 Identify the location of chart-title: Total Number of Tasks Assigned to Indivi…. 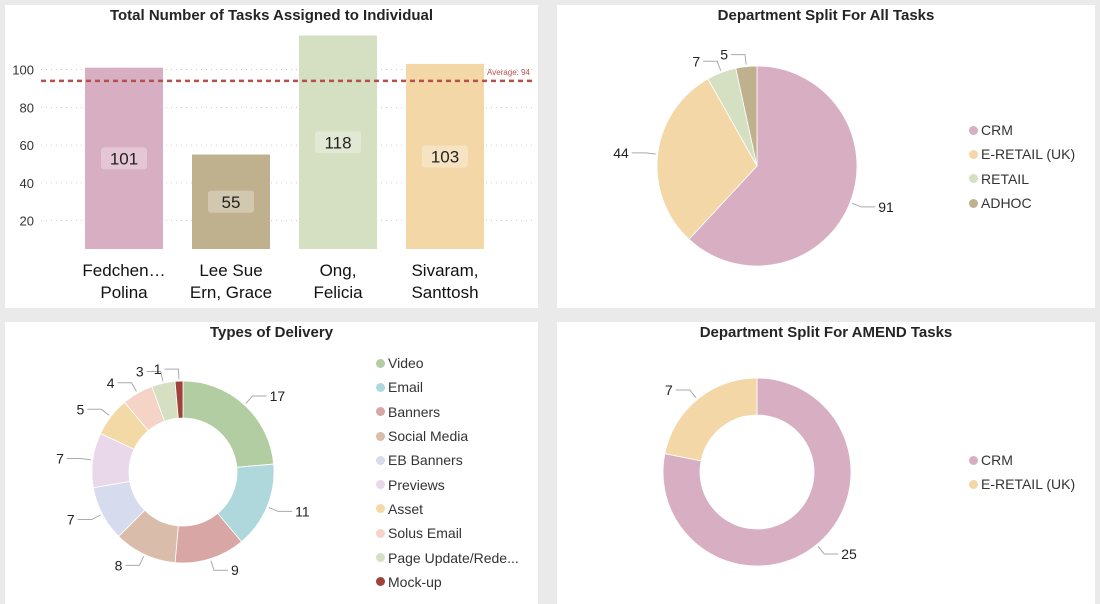
(271, 15).